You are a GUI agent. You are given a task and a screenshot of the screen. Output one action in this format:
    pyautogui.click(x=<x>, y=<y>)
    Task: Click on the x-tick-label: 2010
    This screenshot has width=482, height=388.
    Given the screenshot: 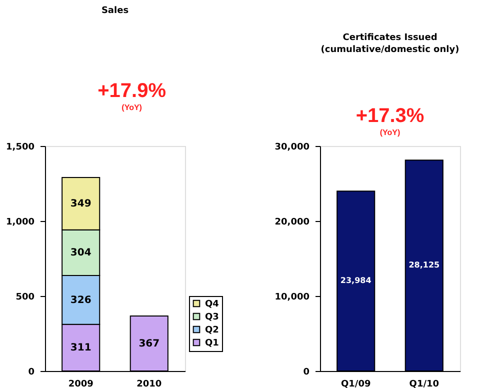 What is the action you would take?
    pyautogui.click(x=149, y=384)
    